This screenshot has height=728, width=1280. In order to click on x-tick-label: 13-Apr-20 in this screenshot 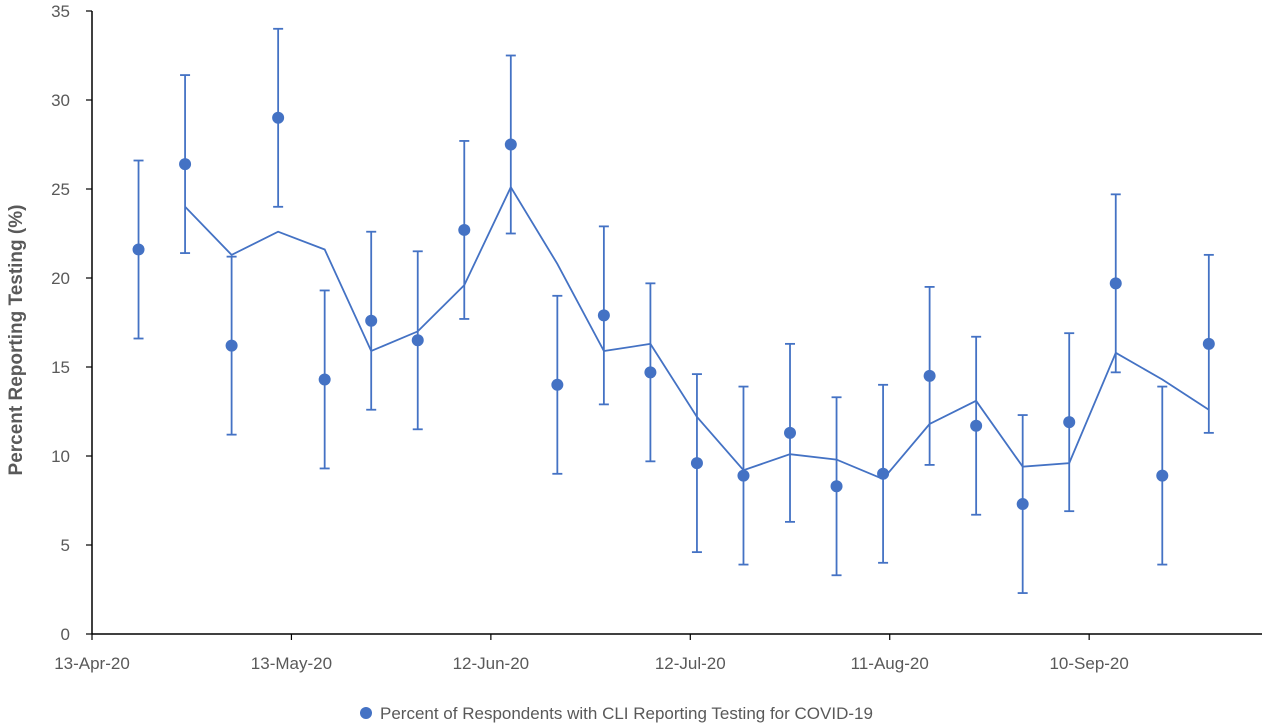, I will do `click(92, 663)`.